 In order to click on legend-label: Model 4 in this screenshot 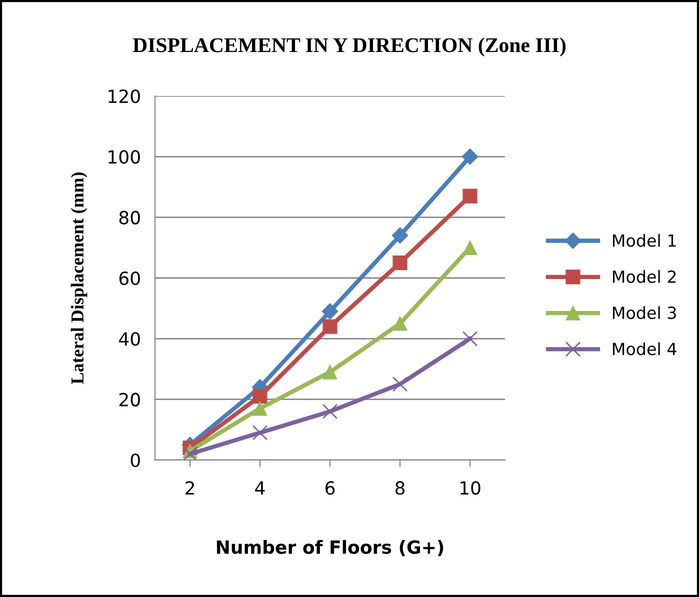, I will do `click(644, 349)`.